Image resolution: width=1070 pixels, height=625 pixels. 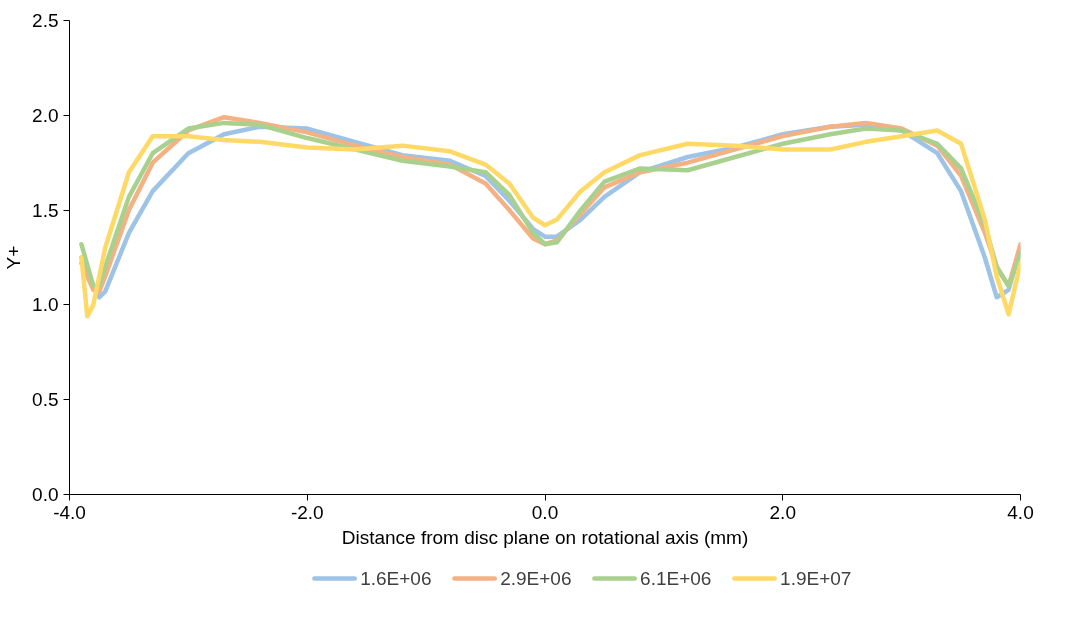 What do you see at coordinates (396, 578) in the screenshot?
I see `legend-label: 1.6E+06` at bounding box center [396, 578].